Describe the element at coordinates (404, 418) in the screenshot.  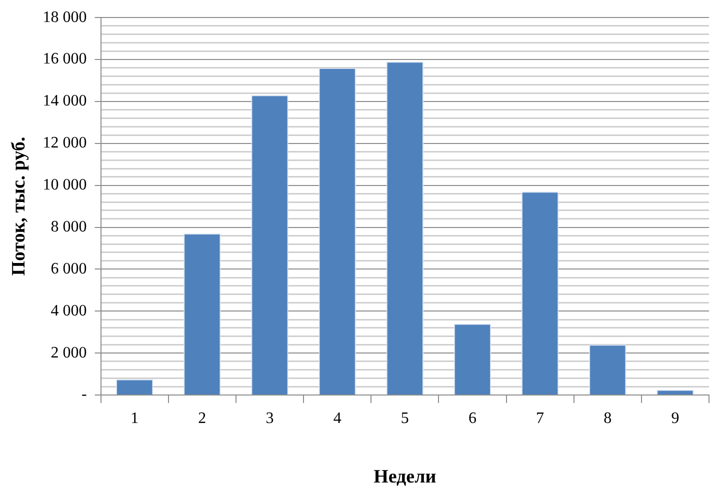
I see `x-tick-label: 5` at that location.